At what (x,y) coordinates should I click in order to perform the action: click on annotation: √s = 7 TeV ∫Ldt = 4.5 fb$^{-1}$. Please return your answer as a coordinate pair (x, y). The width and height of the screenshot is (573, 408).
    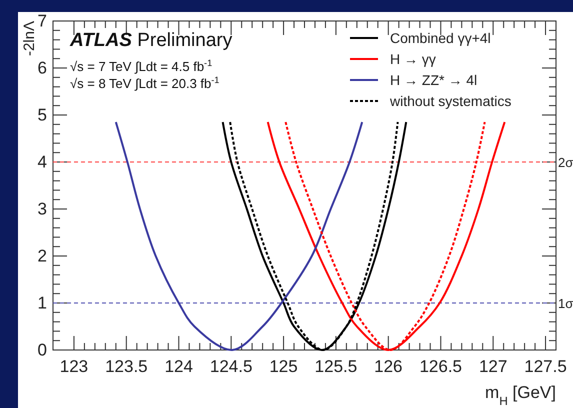
    Looking at the image, I should click on (141, 66).